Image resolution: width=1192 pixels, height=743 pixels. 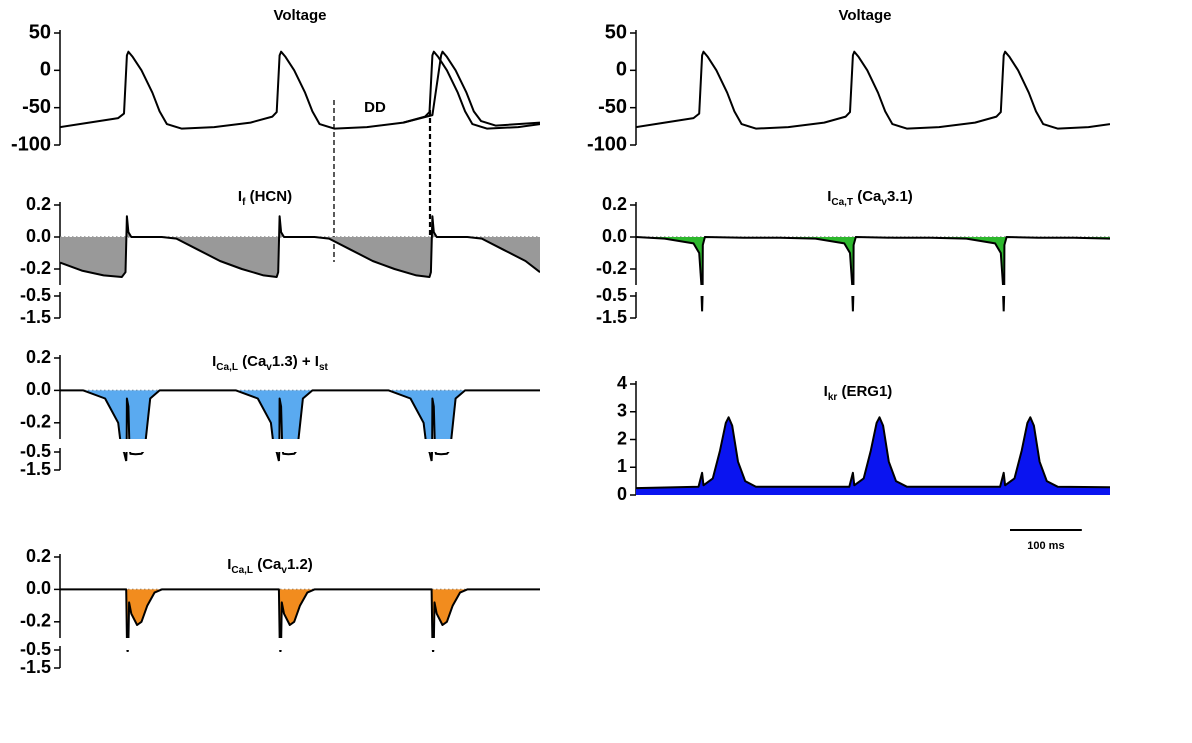 What do you see at coordinates (244, 202) in the screenshot?
I see `title-subscript: f` at bounding box center [244, 202].